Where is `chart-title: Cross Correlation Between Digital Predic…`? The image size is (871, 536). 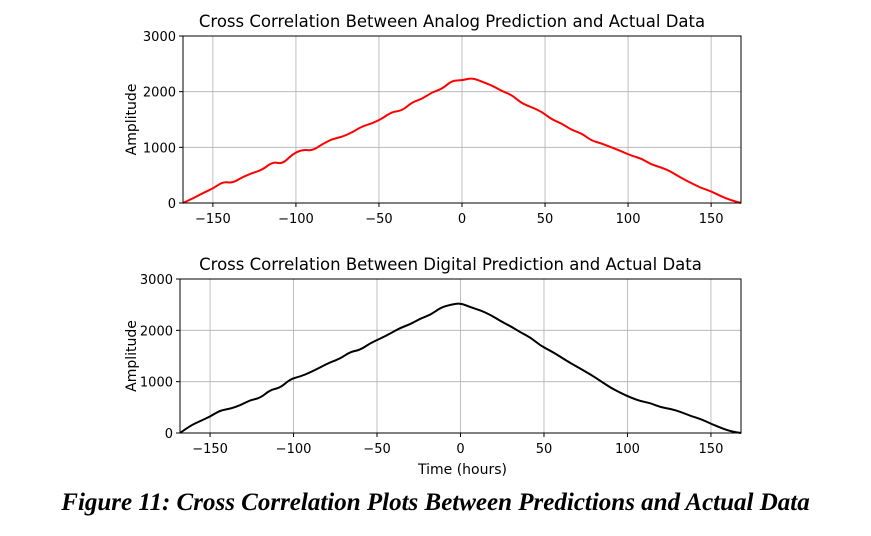 chart-title: Cross Correlation Between Digital Predic… is located at coordinates (450, 264).